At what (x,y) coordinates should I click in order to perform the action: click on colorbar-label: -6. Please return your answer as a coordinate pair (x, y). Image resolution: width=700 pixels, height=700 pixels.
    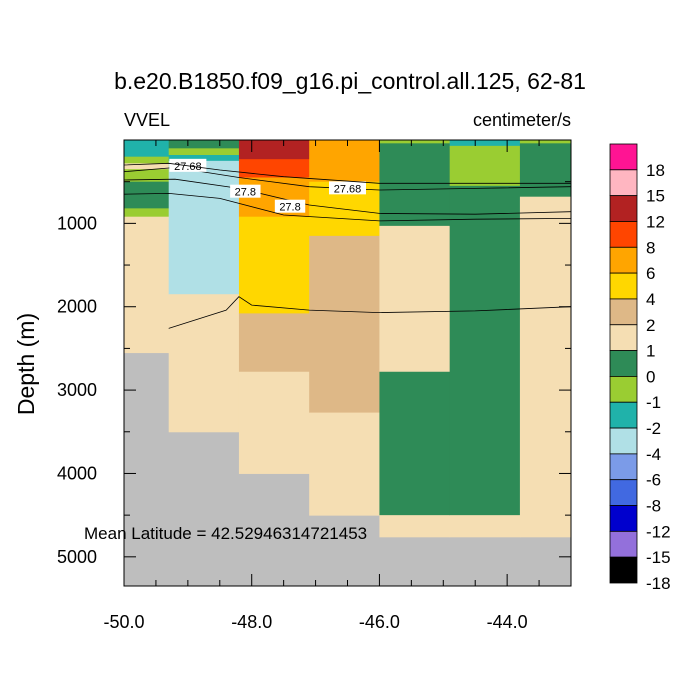
    Looking at the image, I should click on (653, 480).